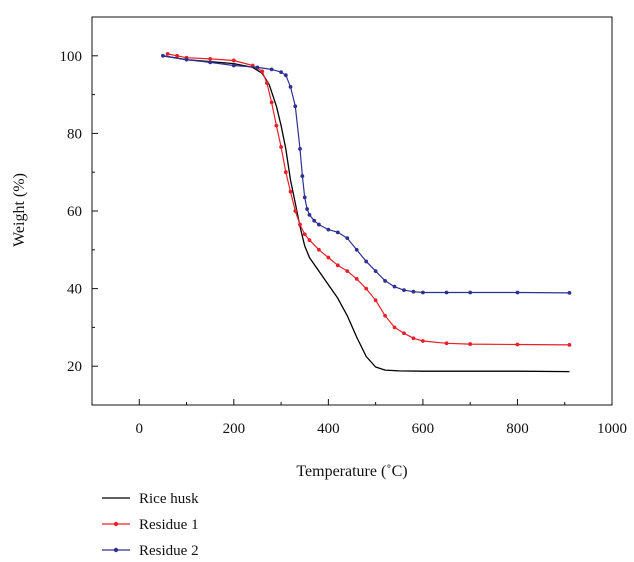 Image resolution: width=634 pixels, height=562 pixels. What do you see at coordinates (74, 290) in the screenshot?
I see `y-tick-label: 40` at bounding box center [74, 290].